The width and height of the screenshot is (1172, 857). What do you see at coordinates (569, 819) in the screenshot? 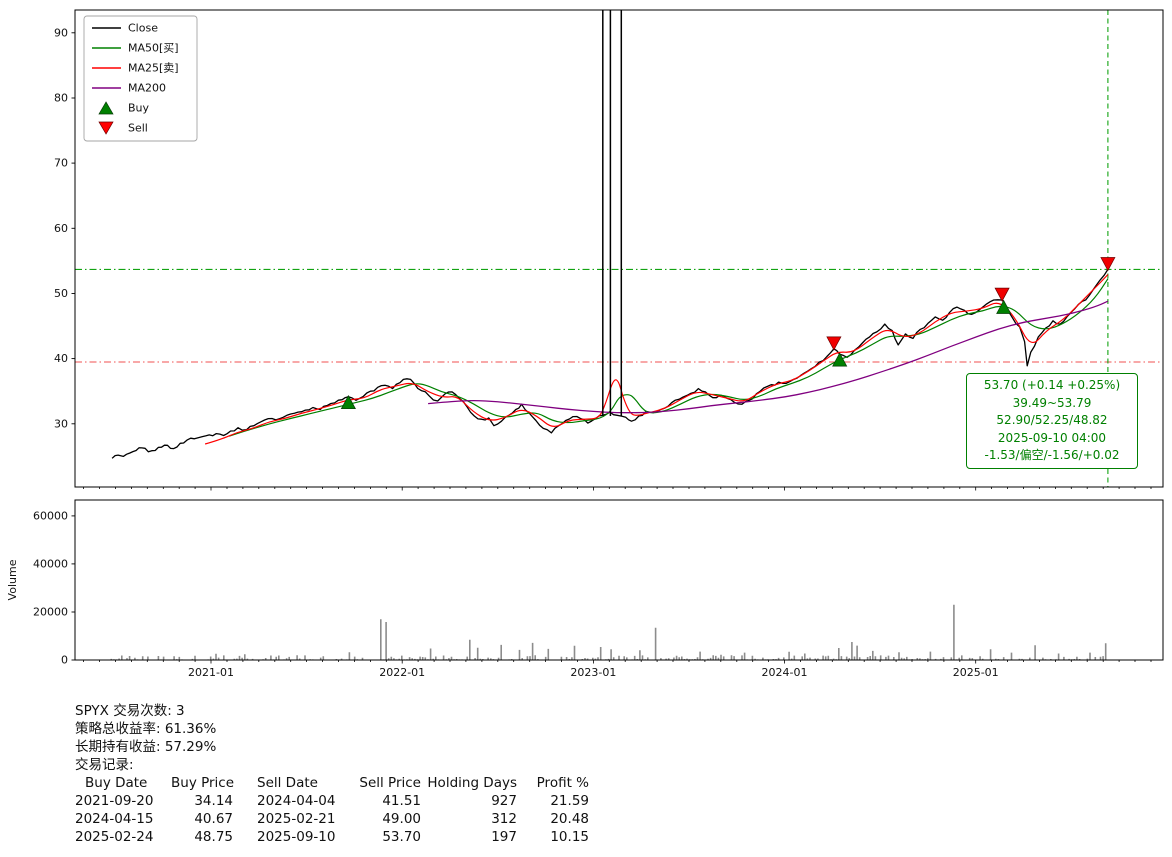
I see `trade-cell: 20.48` at bounding box center [569, 819].